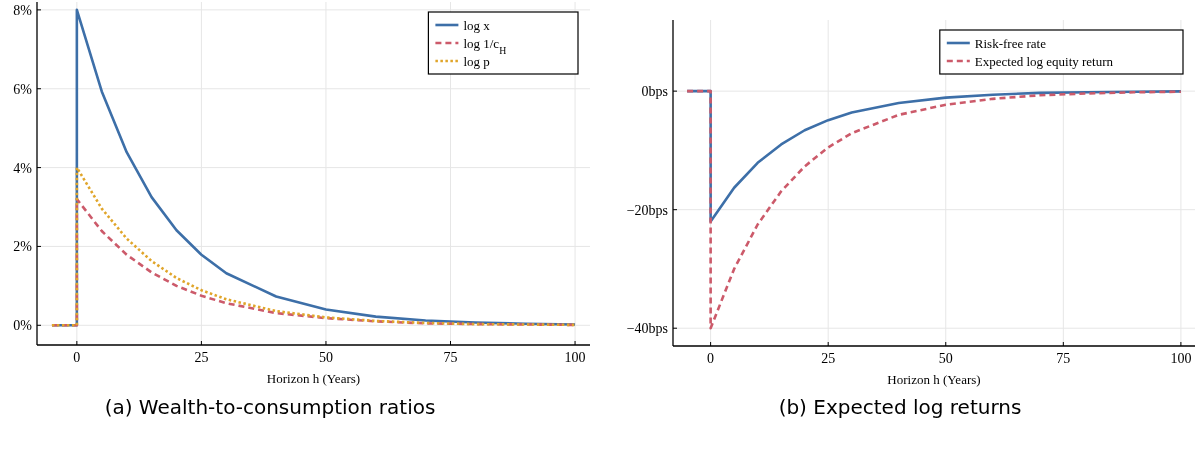 The width and height of the screenshot is (1203, 453). I want to click on text: (b) Expected log returns, so click(900, 407).